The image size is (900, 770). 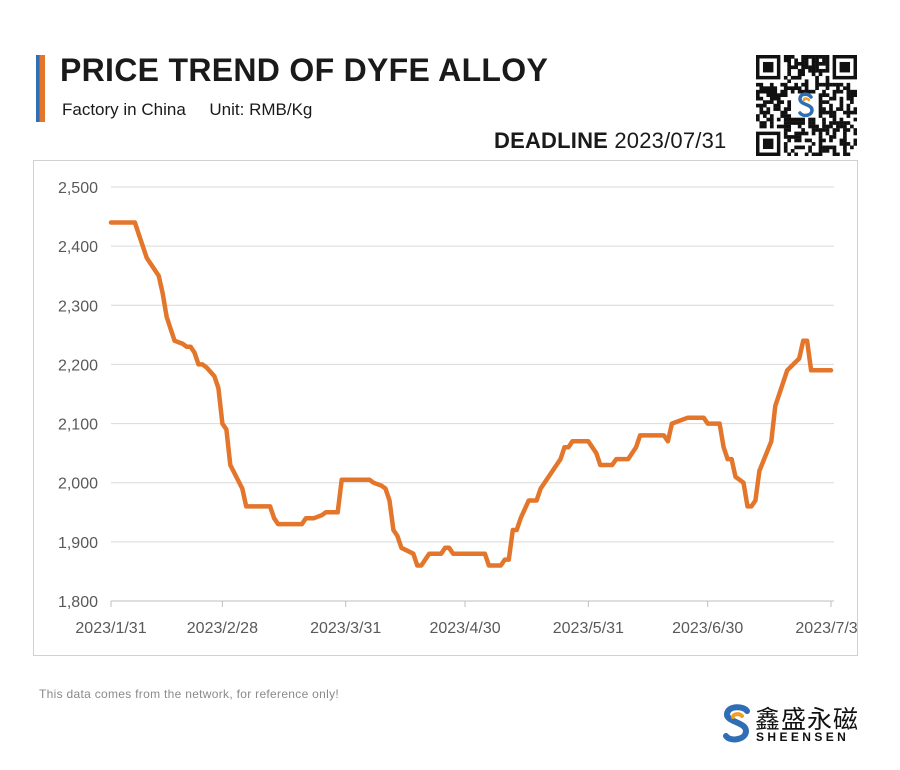 I want to click on x-tick-label: 2023/6/30, so click(x=707, y=628).